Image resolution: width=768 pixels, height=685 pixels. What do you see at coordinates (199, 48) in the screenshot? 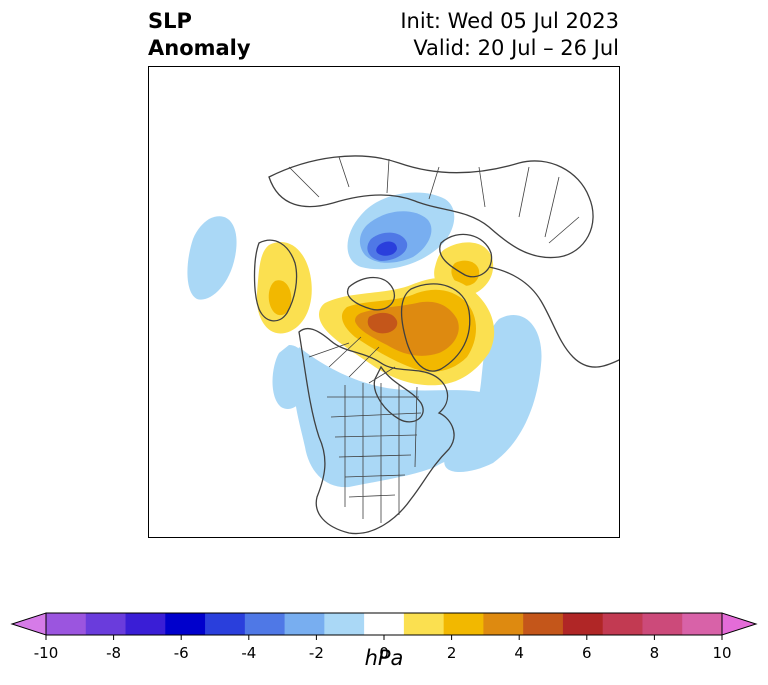
I see `title-line-2: Anomaly` at bounding box center [199, 48].